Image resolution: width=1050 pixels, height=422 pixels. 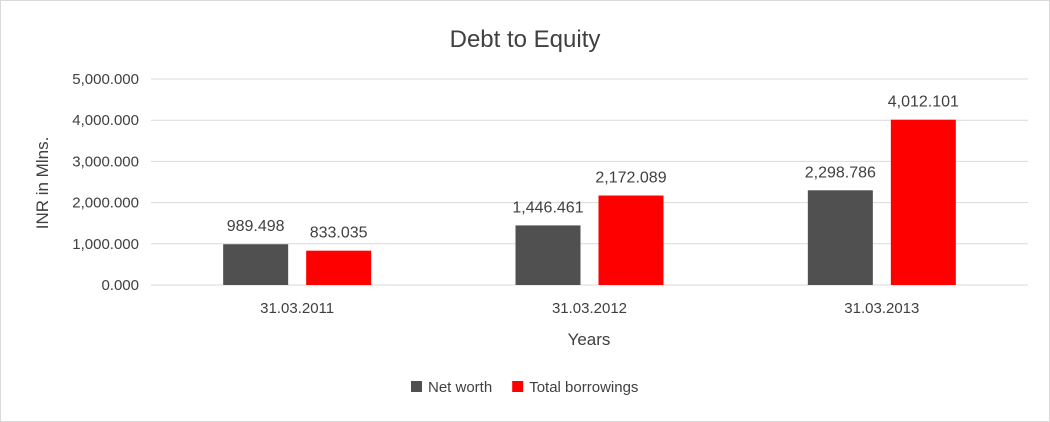 I want to click on data-label: 2,298.786, so click(x=840, y=172).